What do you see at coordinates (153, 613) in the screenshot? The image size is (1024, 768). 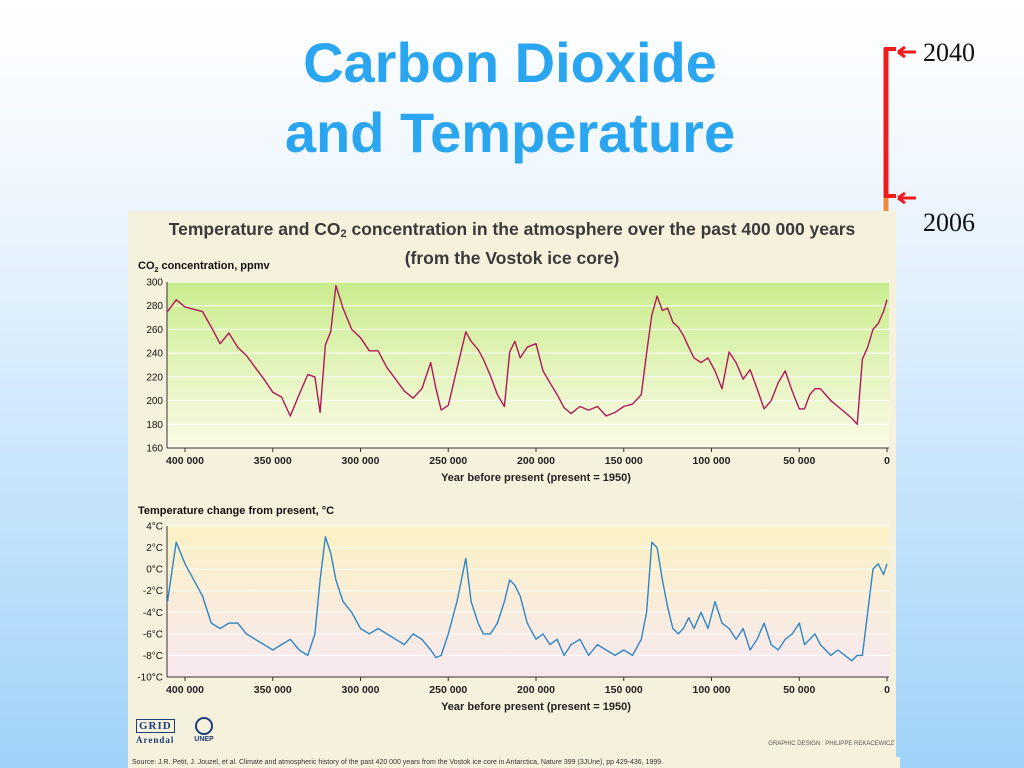 I see `temp-y-tick-label: -4°C` at bounding box center [153, 613].